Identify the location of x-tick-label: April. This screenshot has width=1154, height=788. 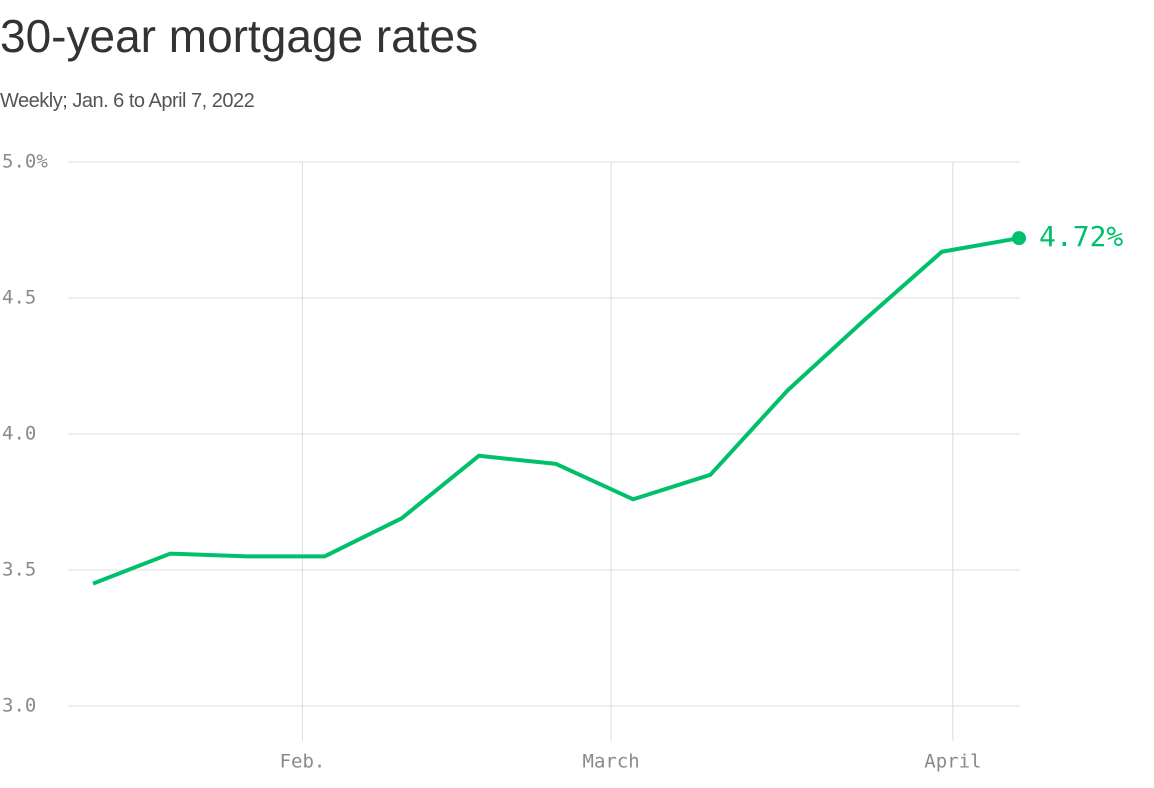
(952, 762).